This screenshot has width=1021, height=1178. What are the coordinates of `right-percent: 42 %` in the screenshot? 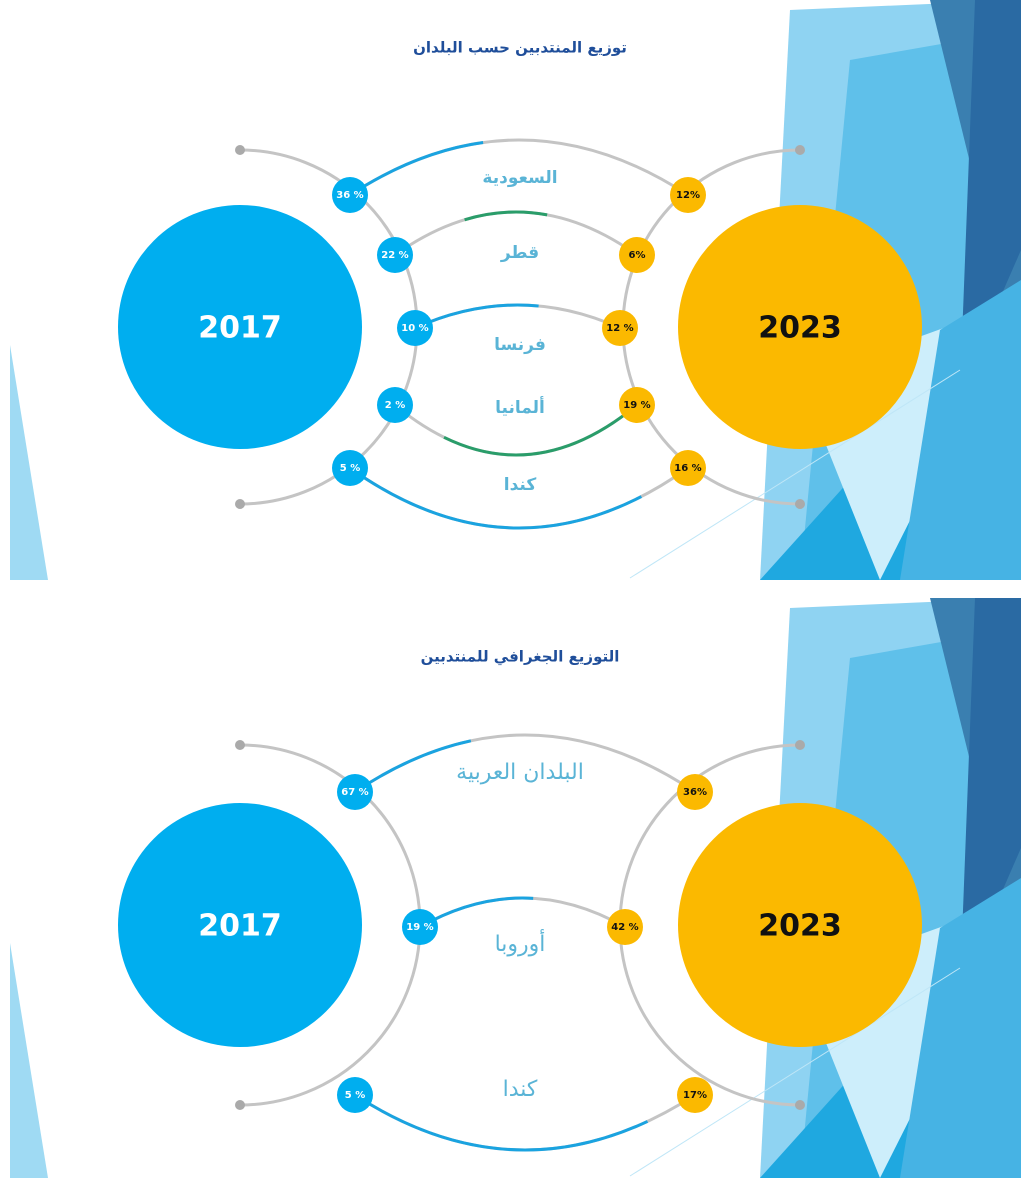 It's located at (624, 927).